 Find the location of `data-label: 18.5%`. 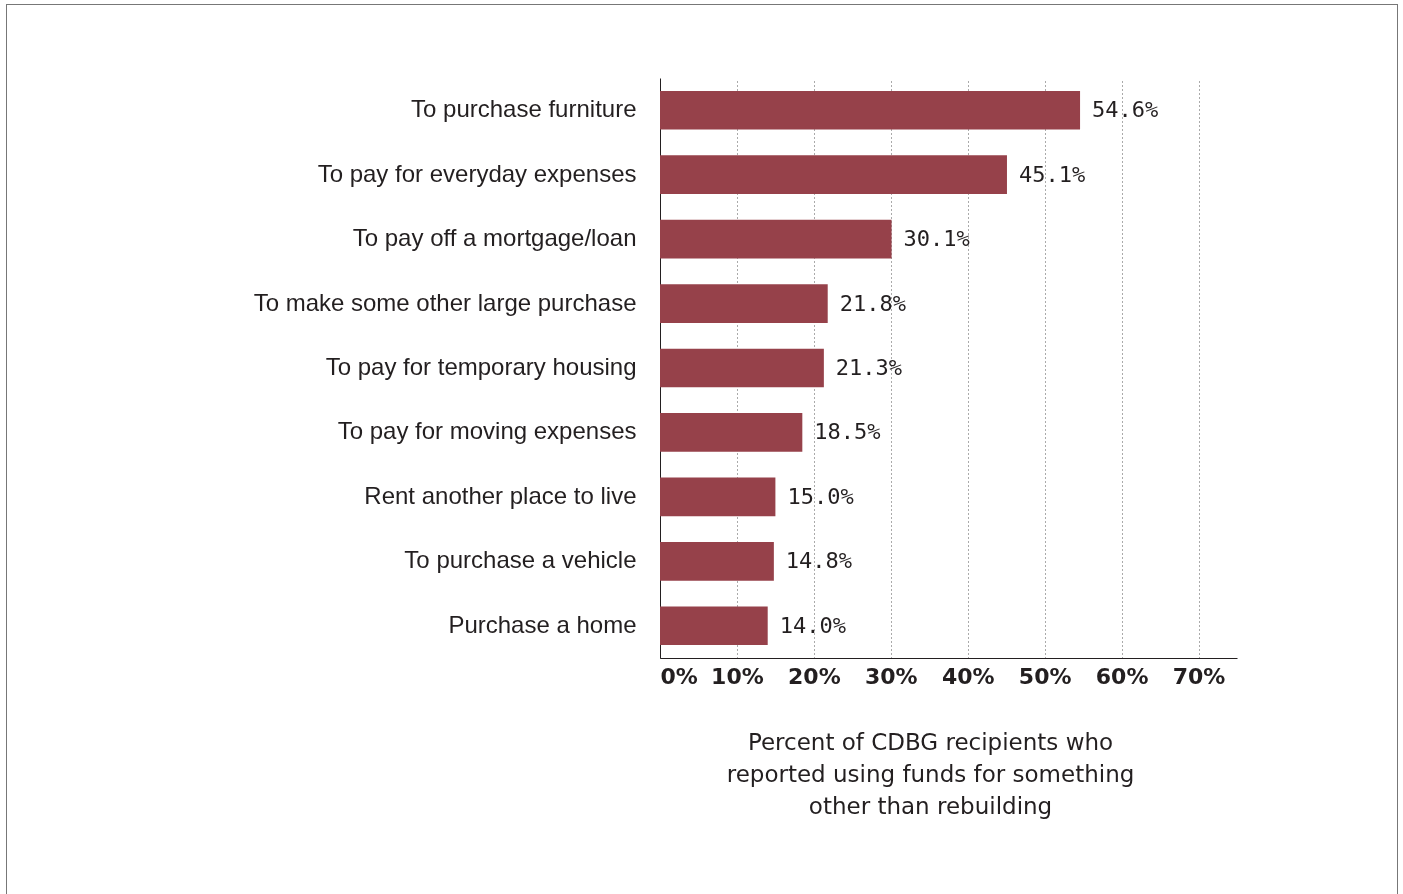

data-label: 18.5% is located at coordinates (847, 432).